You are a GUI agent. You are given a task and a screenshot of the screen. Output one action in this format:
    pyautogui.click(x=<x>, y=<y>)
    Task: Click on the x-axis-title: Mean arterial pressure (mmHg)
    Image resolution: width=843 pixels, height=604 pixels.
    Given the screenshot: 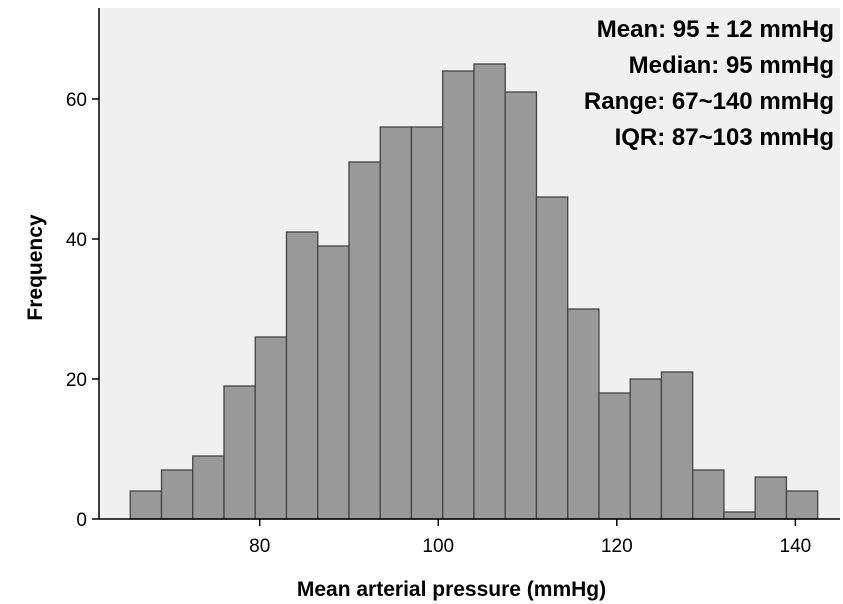 What is the action you would take?
    pyautogui.click(x=451, y=589)
    